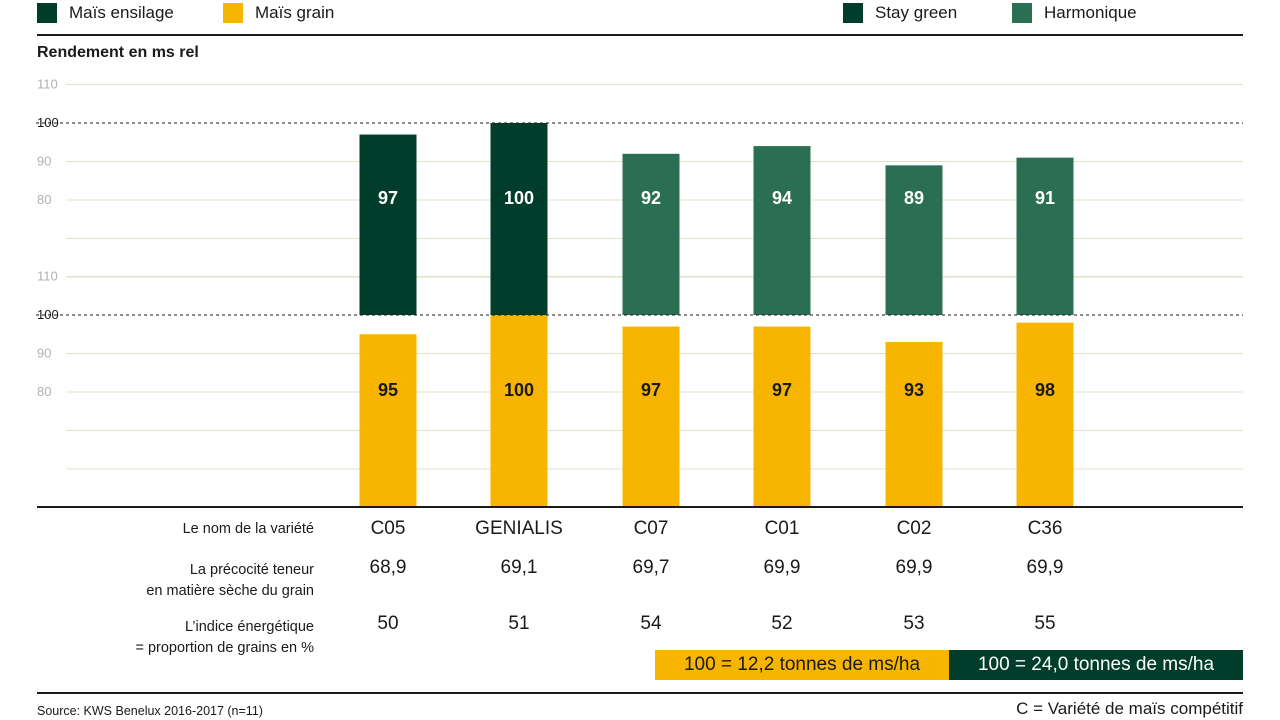 Image resolution: width=1280 pixels, height=720 pixels. I want to click on legend-swatch-mais-ensilage, so click(47, 13).